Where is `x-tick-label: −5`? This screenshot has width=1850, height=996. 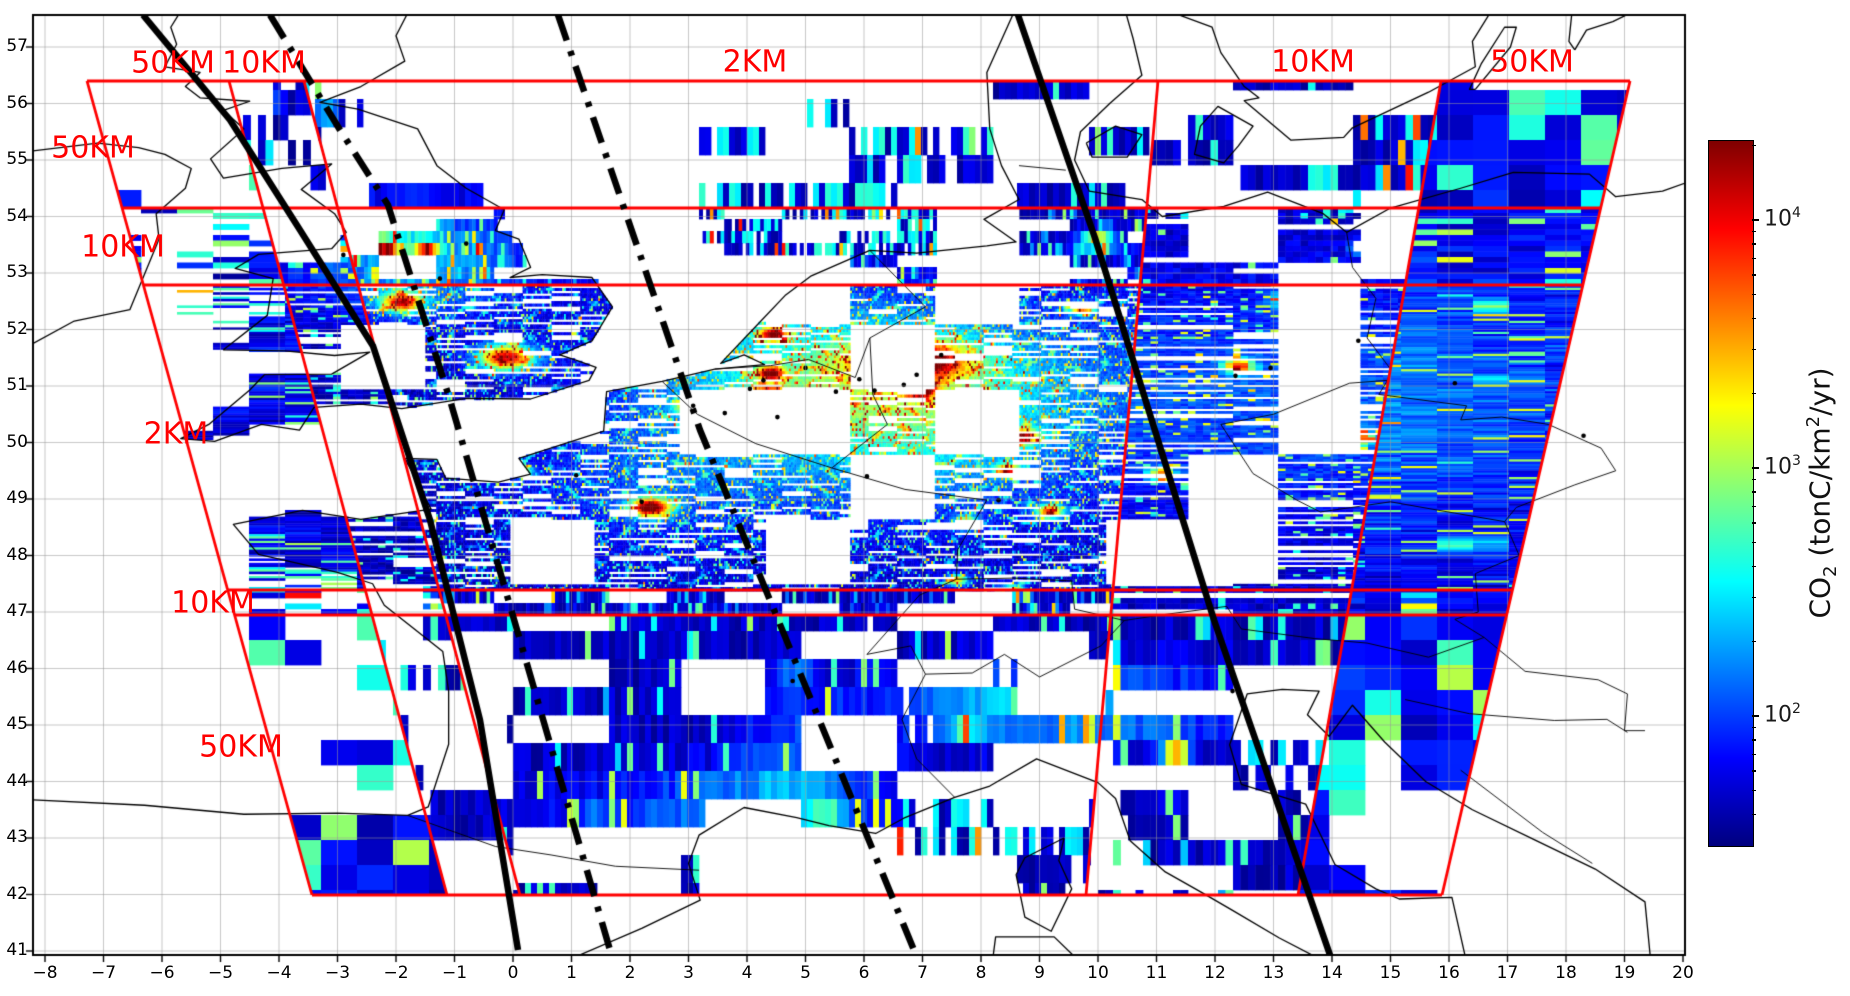
x-tick-label: −5 is located at coordinates (220, 973).